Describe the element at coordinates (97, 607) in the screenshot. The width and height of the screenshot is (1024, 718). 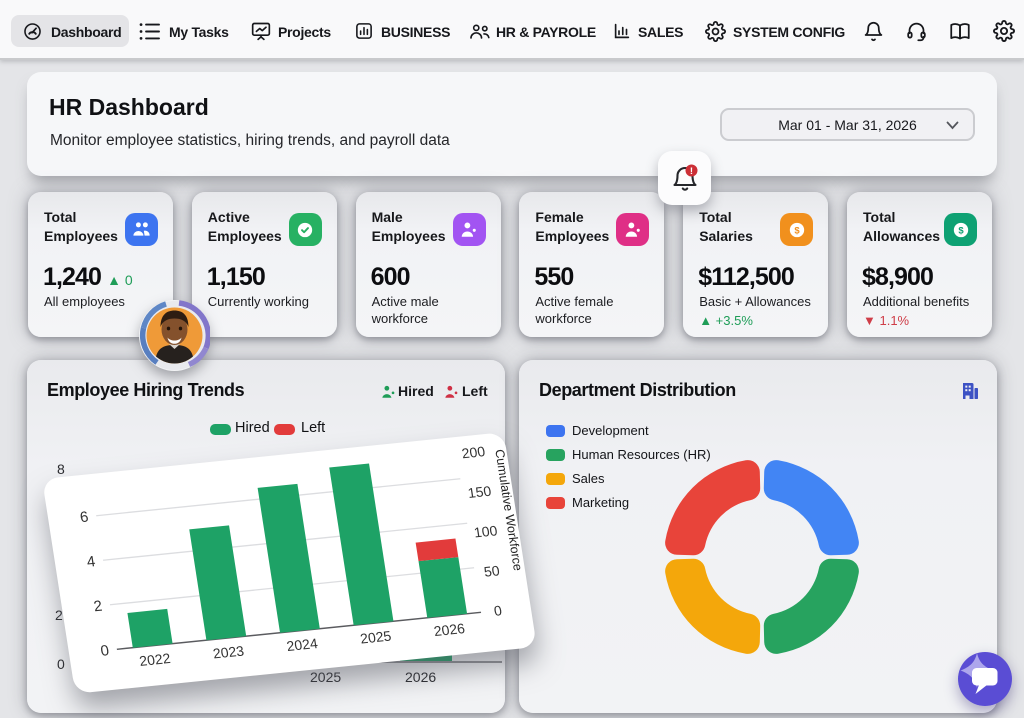
I see `svg-text: 2` at that location.